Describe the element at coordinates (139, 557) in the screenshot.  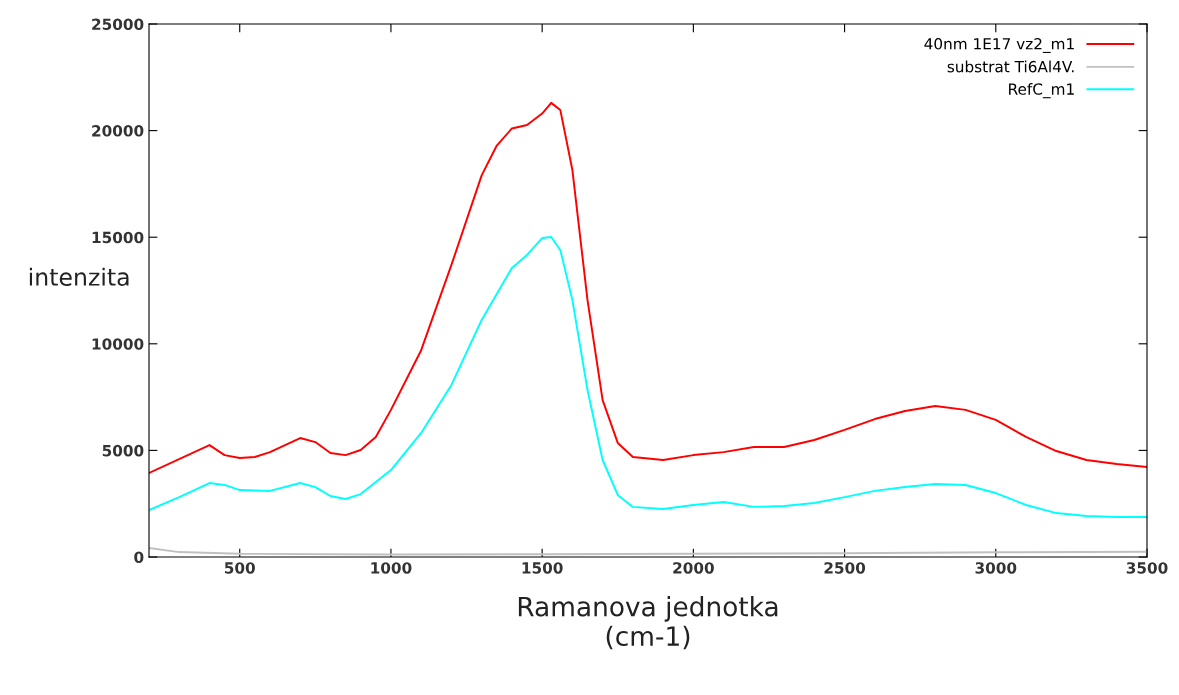
I see `y-tick-label: 0` at that location.